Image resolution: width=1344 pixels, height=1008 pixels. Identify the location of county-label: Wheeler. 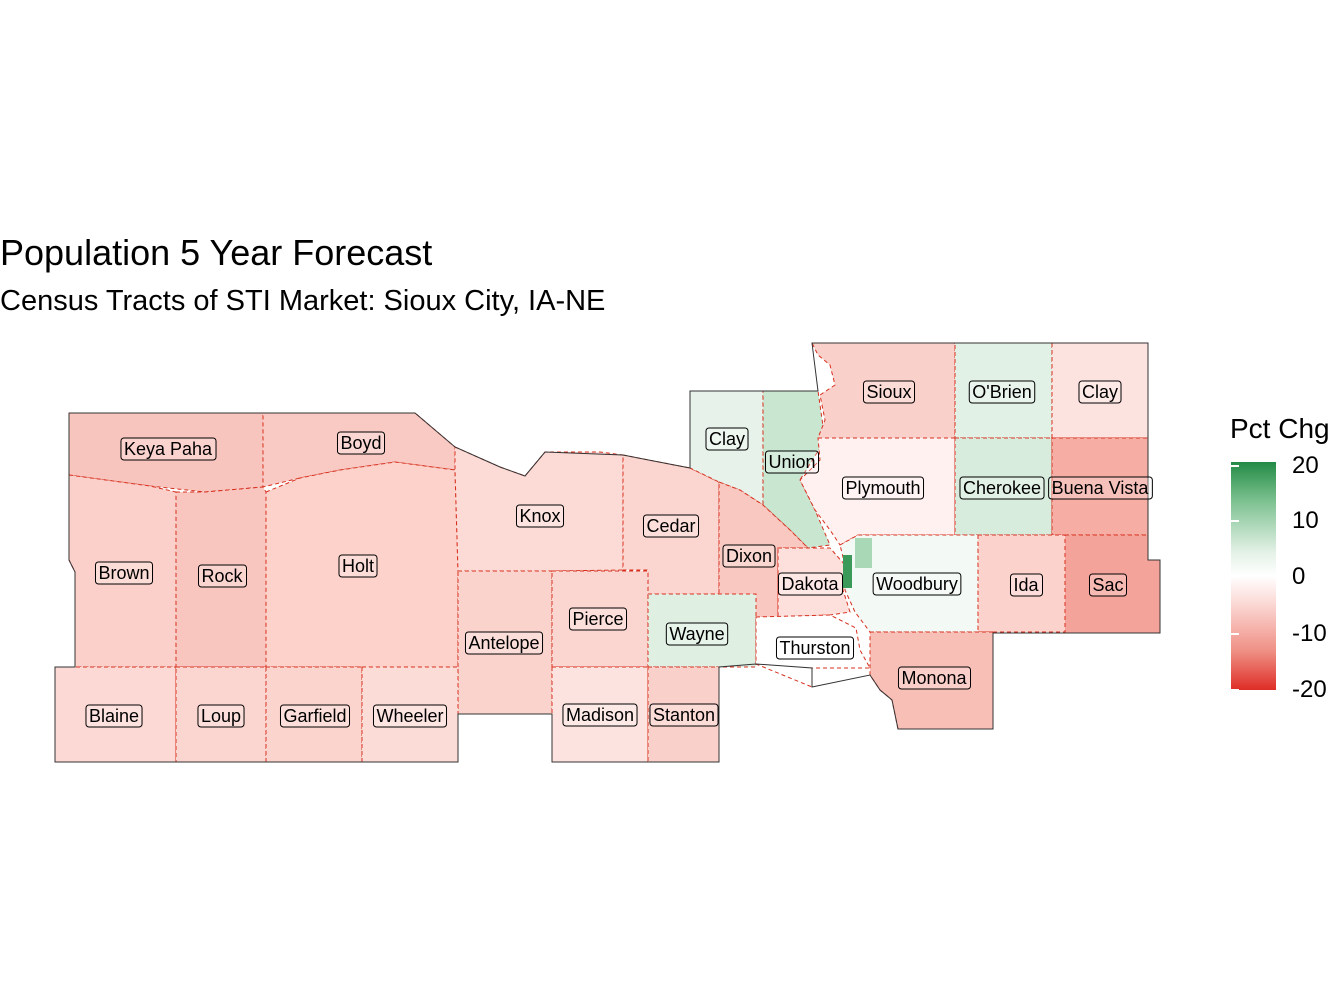
(409, 716).